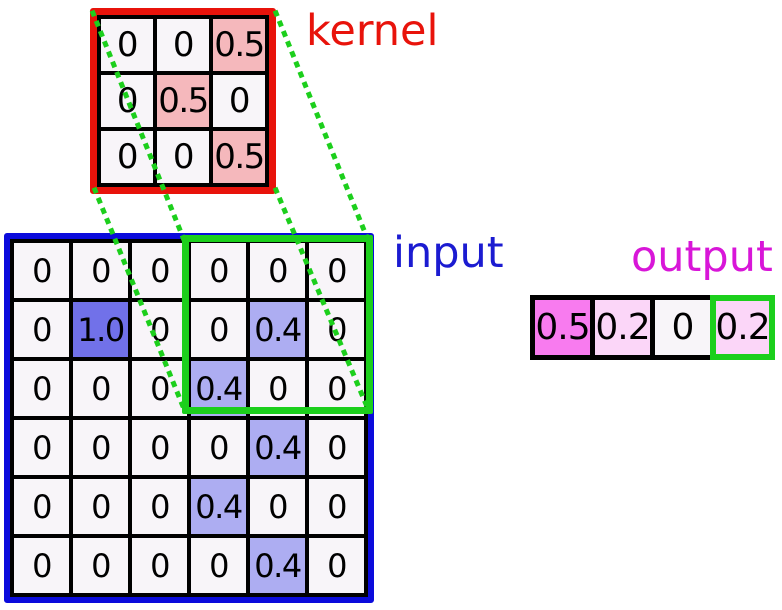 The width and height of the screenshot is (782, 610). I want to click on kernel-label: kernel, so click(372, 31).